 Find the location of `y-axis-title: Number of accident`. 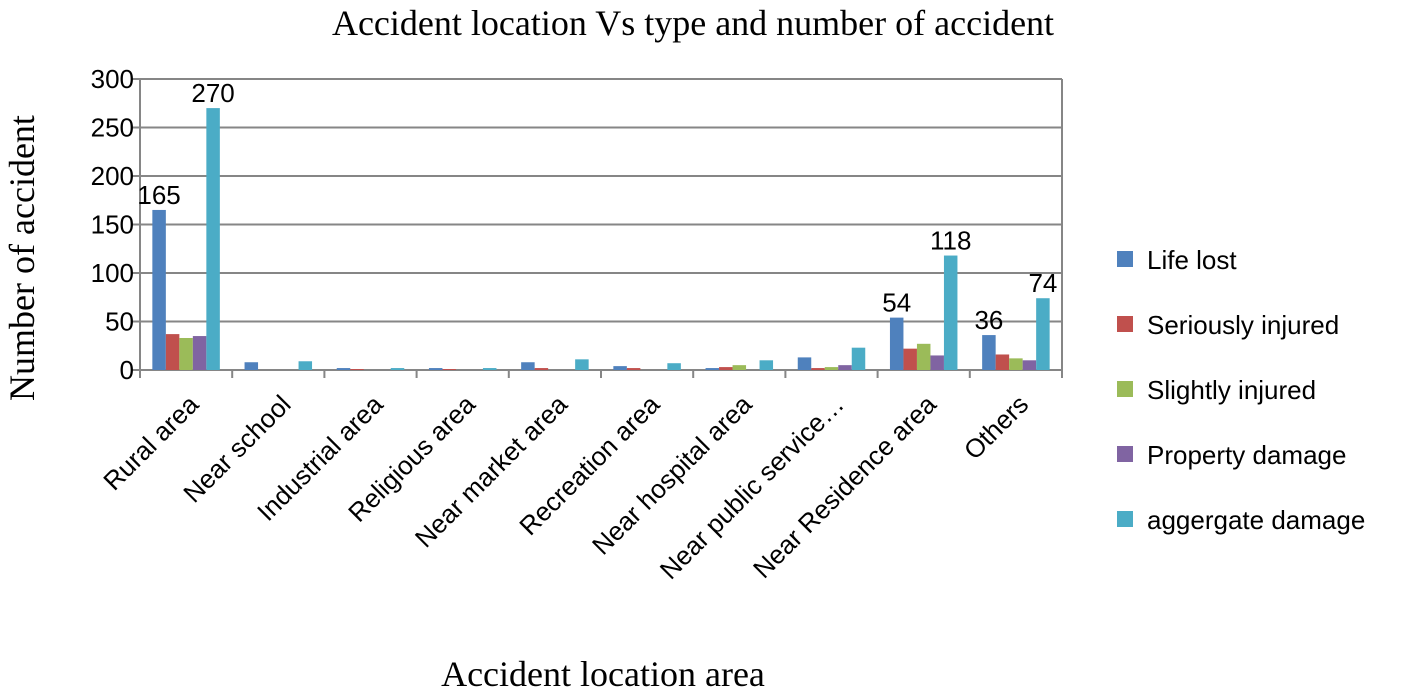

y-axis-title: Number of accident is located at coordinates (22, 258).